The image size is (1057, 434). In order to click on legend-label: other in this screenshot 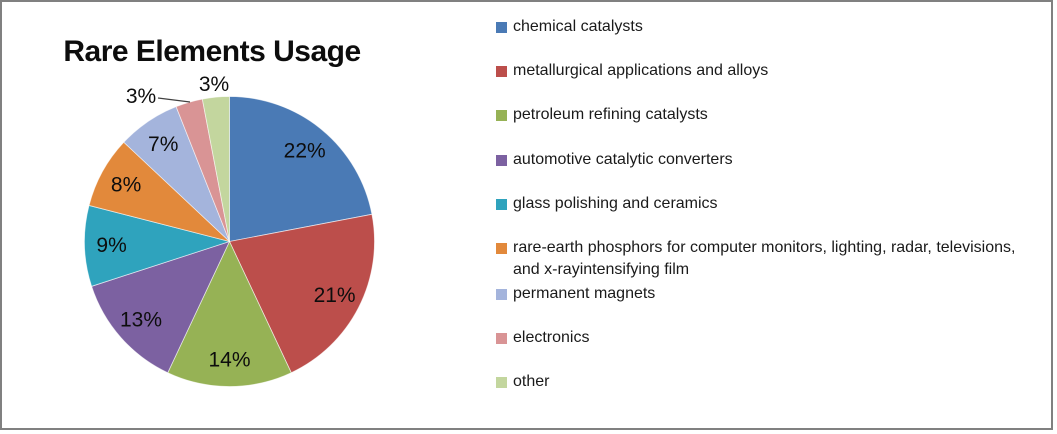, I will do `click(531, 381)`.